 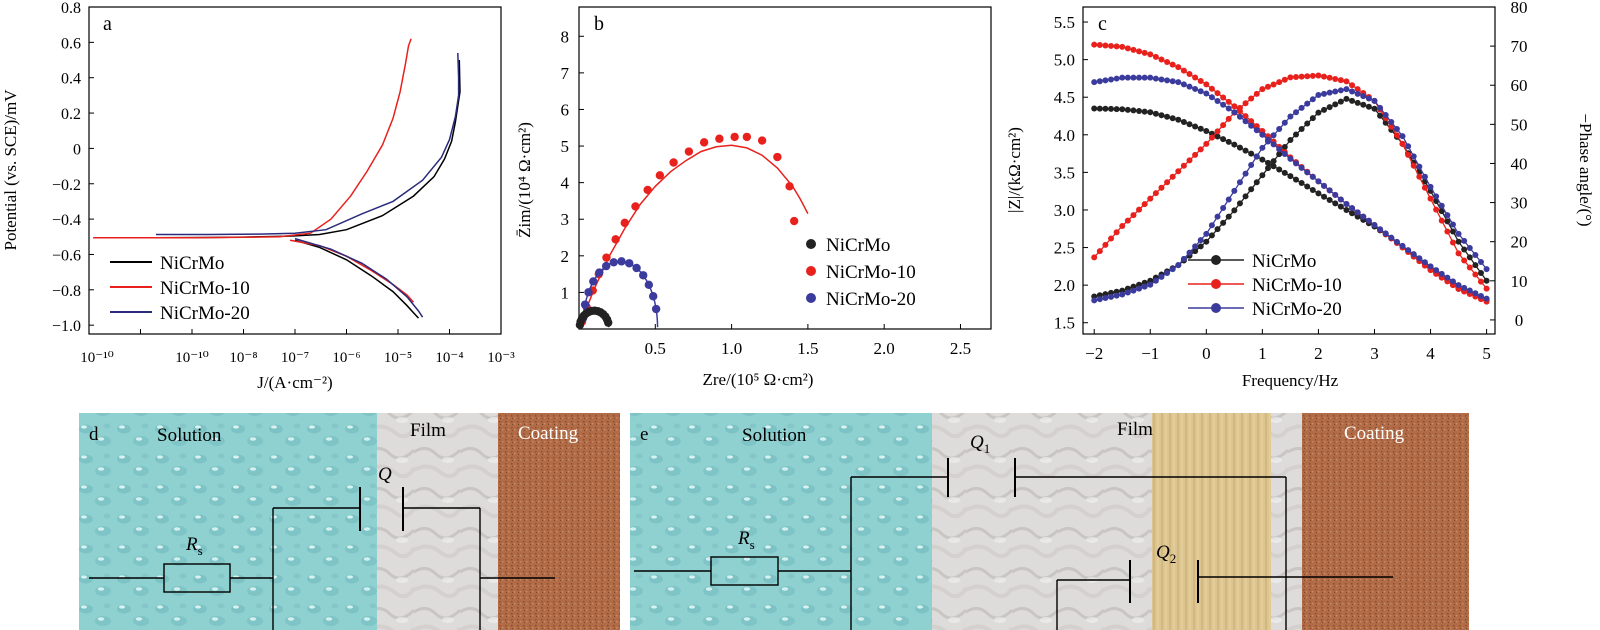 I want to click on c-xtick-label: 2, so click(x=1318, y=353).